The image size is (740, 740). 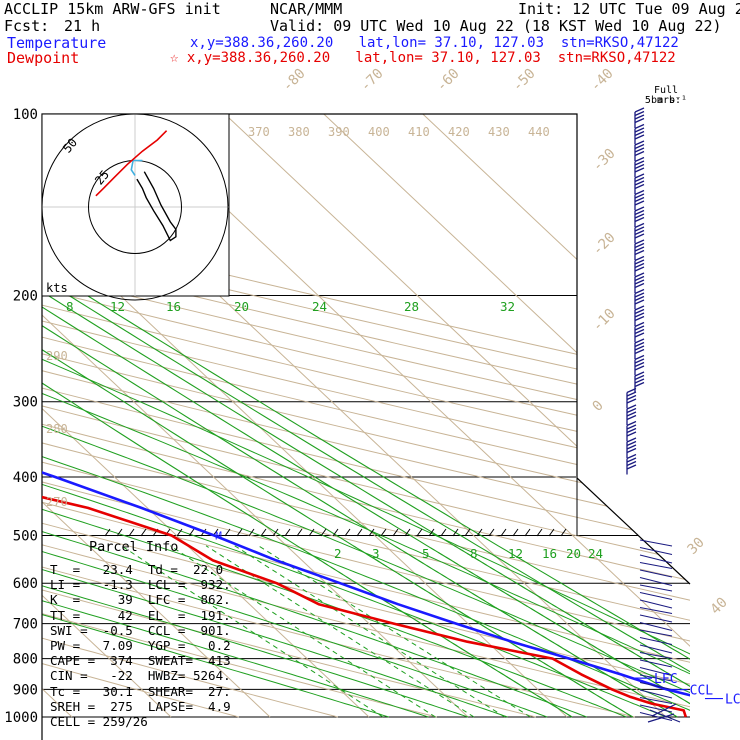 I want to click on parcel-row: SREH = 275 LAPSE= 4.9, so click(x=140, y=706).